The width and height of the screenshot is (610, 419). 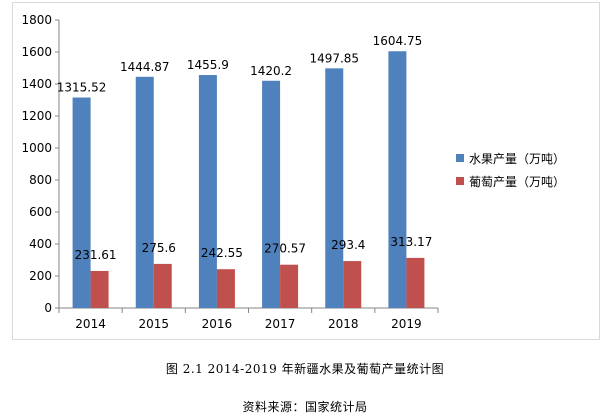 What do you see at coordinates (334, 188) in the screenshot?
I see `bar-0-2018` at bounding box center [334, 188].